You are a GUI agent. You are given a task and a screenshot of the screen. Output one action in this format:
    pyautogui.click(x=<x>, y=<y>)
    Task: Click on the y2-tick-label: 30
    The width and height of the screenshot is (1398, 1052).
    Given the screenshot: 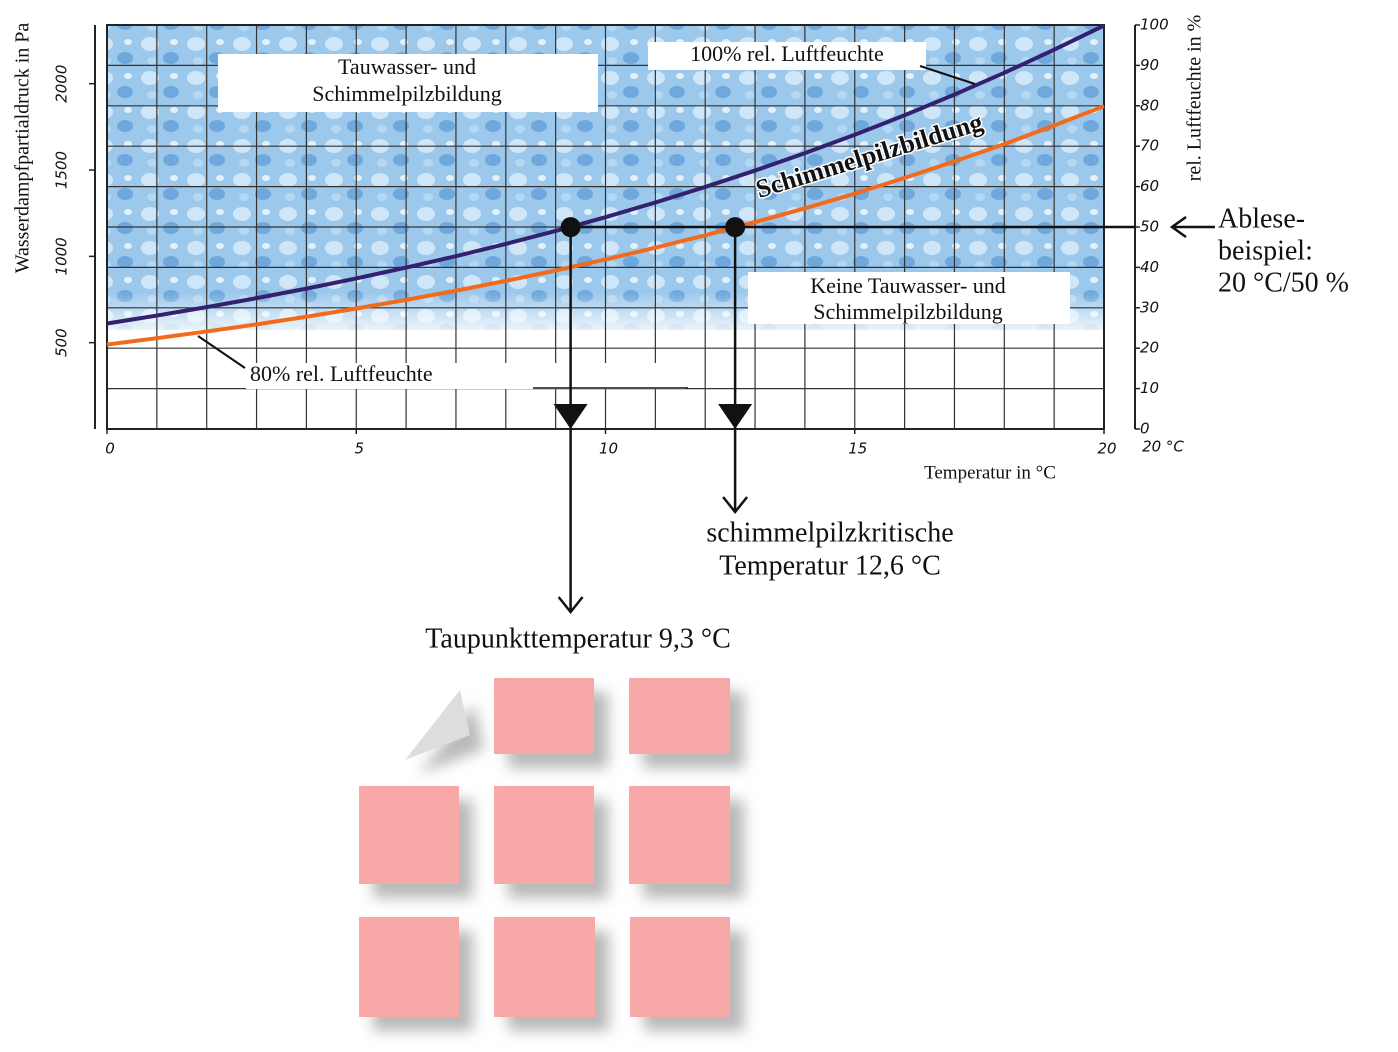 What is the action you would take?
    pyautogui.click(x=1149, y=307)
    